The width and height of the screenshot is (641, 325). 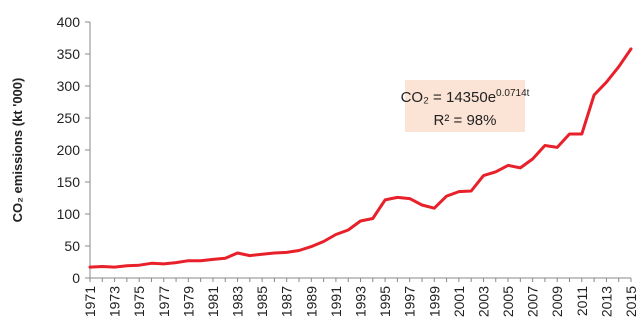 What do you see at coordinates (139, 301) in the screenshot?
I see `x-tick-label: 1975` at bounding box center [139, 301].